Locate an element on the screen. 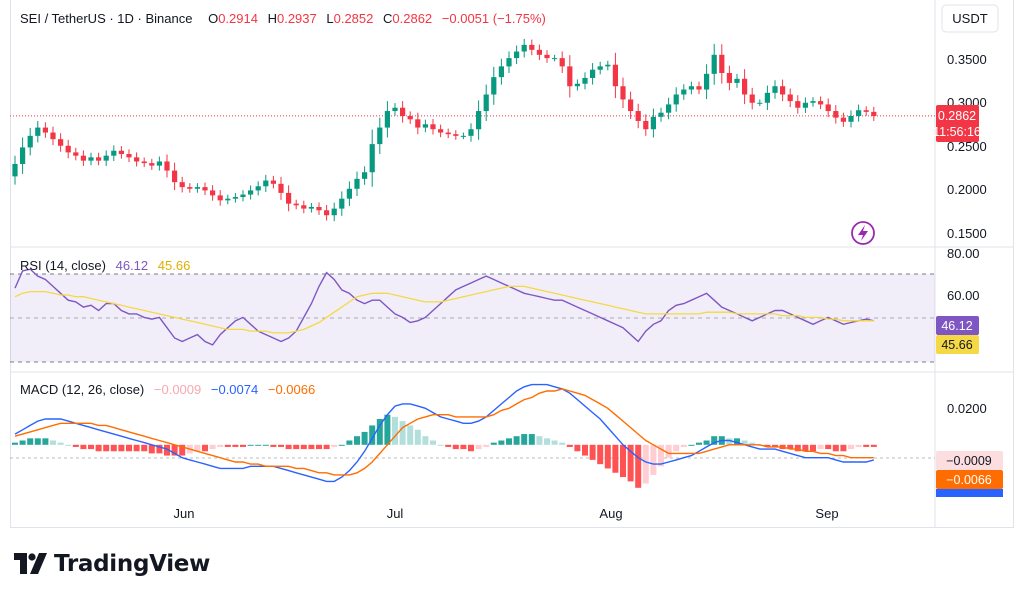 The height and width of the screenshot is (597, 1024). macd-hist-value: −0.0009 is located at coordinates (177, 389).